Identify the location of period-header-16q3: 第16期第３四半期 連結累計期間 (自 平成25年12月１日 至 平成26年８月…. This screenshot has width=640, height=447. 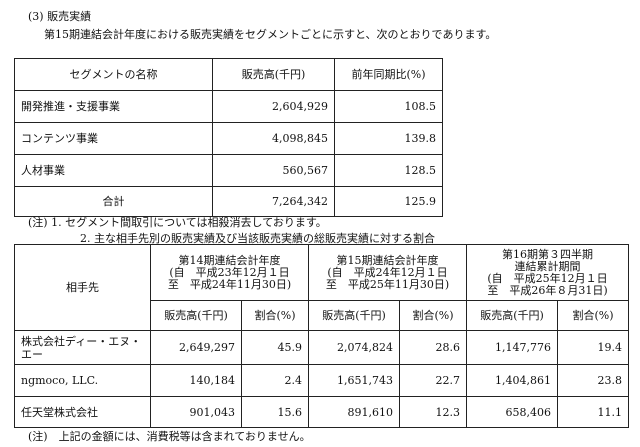
(548, 272).